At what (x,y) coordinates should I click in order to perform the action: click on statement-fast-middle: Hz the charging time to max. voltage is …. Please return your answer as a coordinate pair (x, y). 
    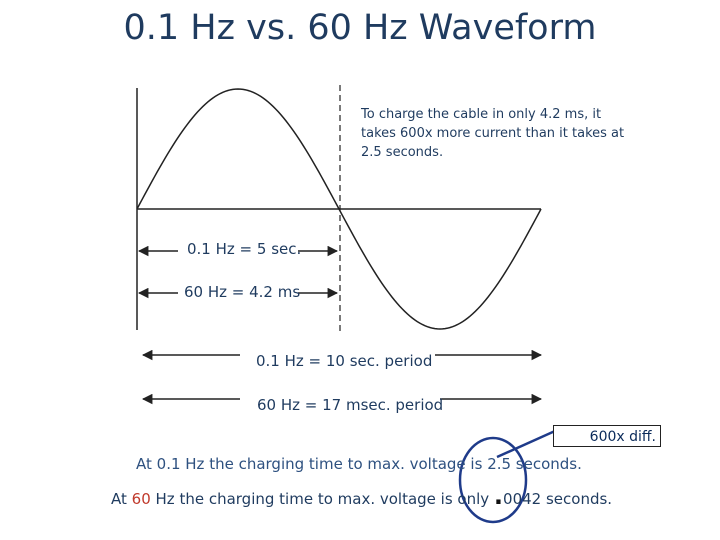
    Looking at the image, I should click on (322, 499).